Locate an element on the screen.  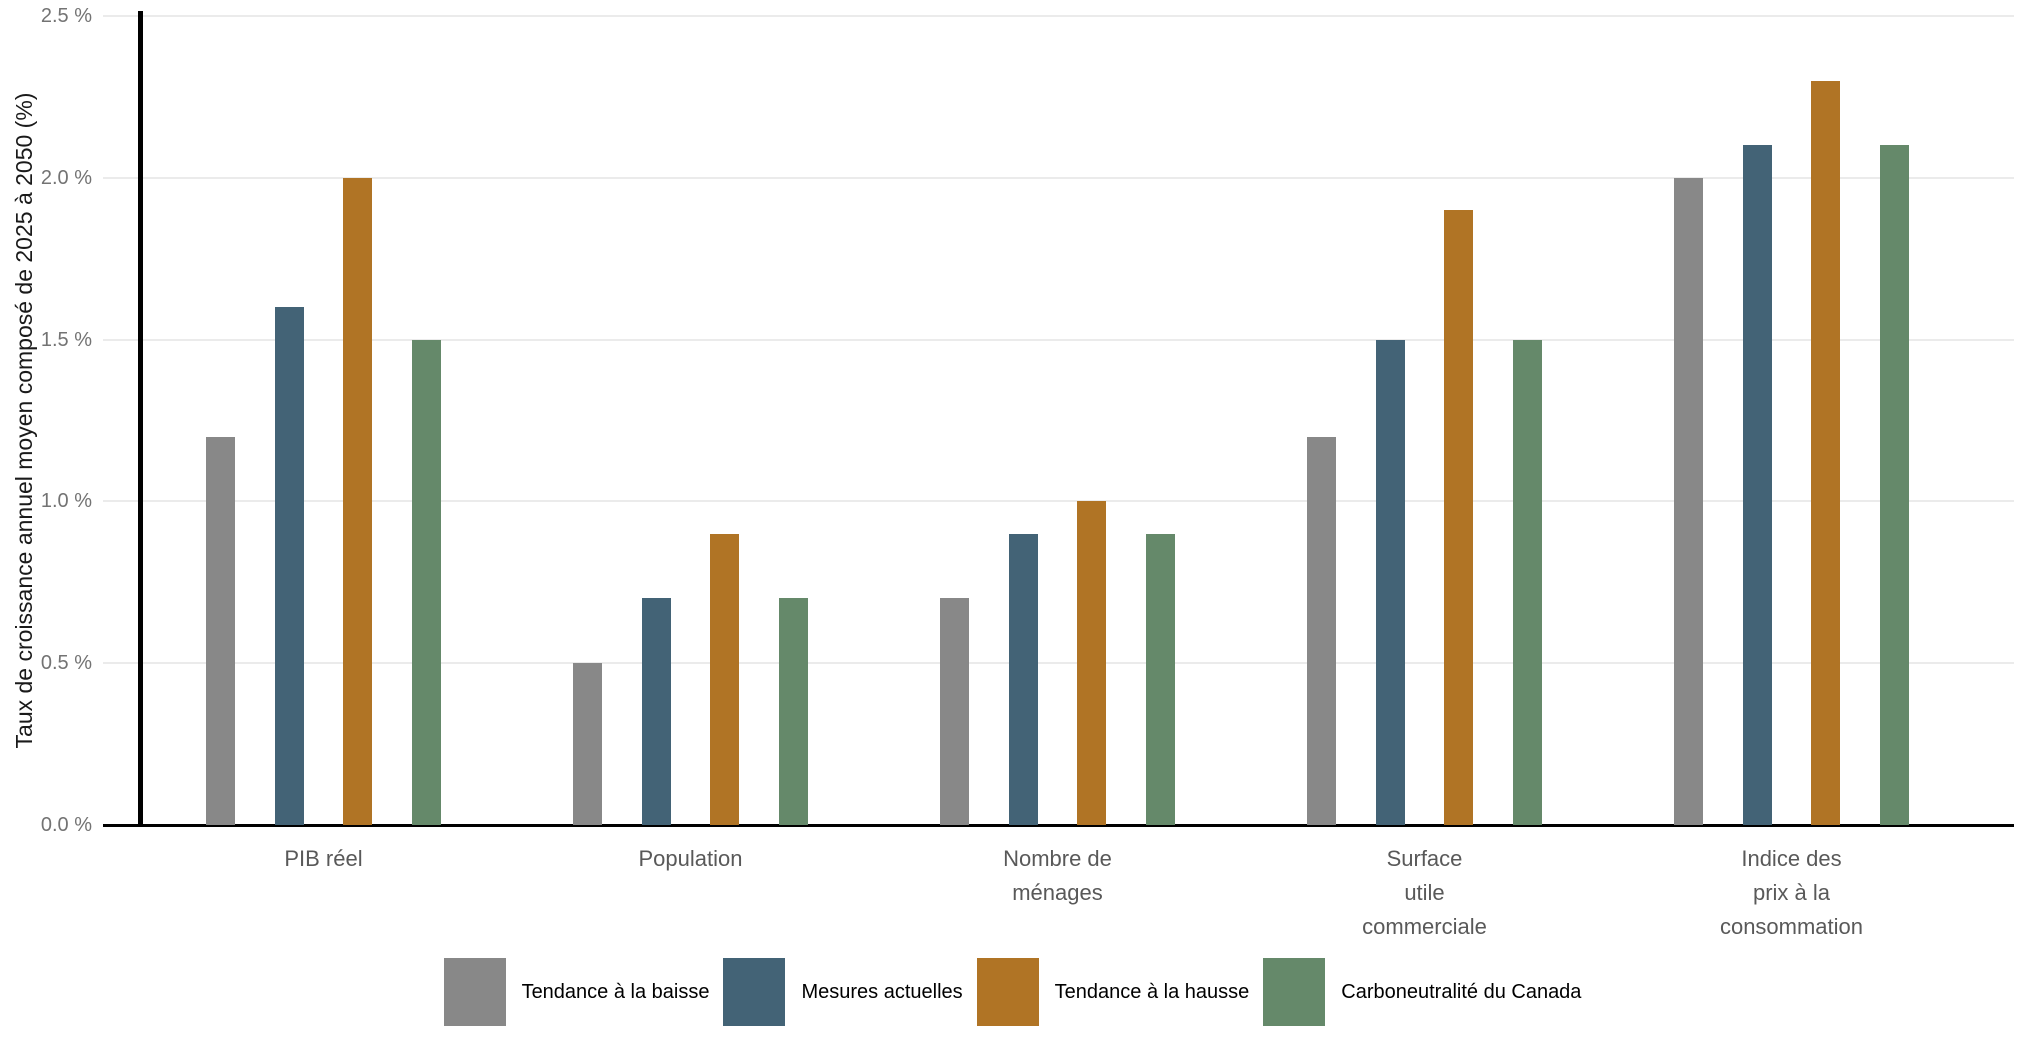
y-tick-label: 0.5 % is located at coordinates (66, 663).